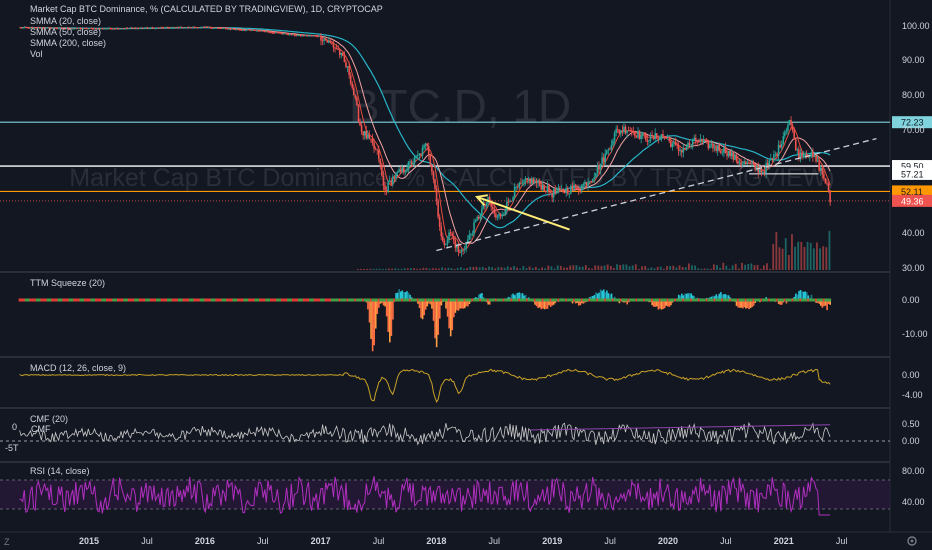 This screenshot has height=550, width=932. What do you see at coordinates (205, 541) in the screenshot?
I see `time-axis-label: 2016` at bounding box center [205, 541].